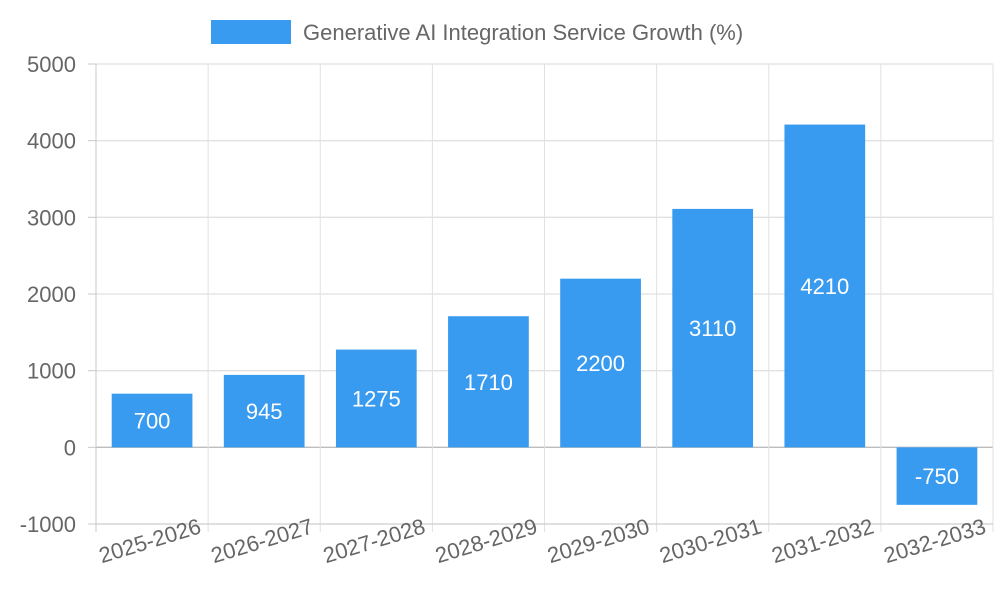  Describe the element at coordinates (251, 32) in the screenshot. I see `legend-swatch` at that location.